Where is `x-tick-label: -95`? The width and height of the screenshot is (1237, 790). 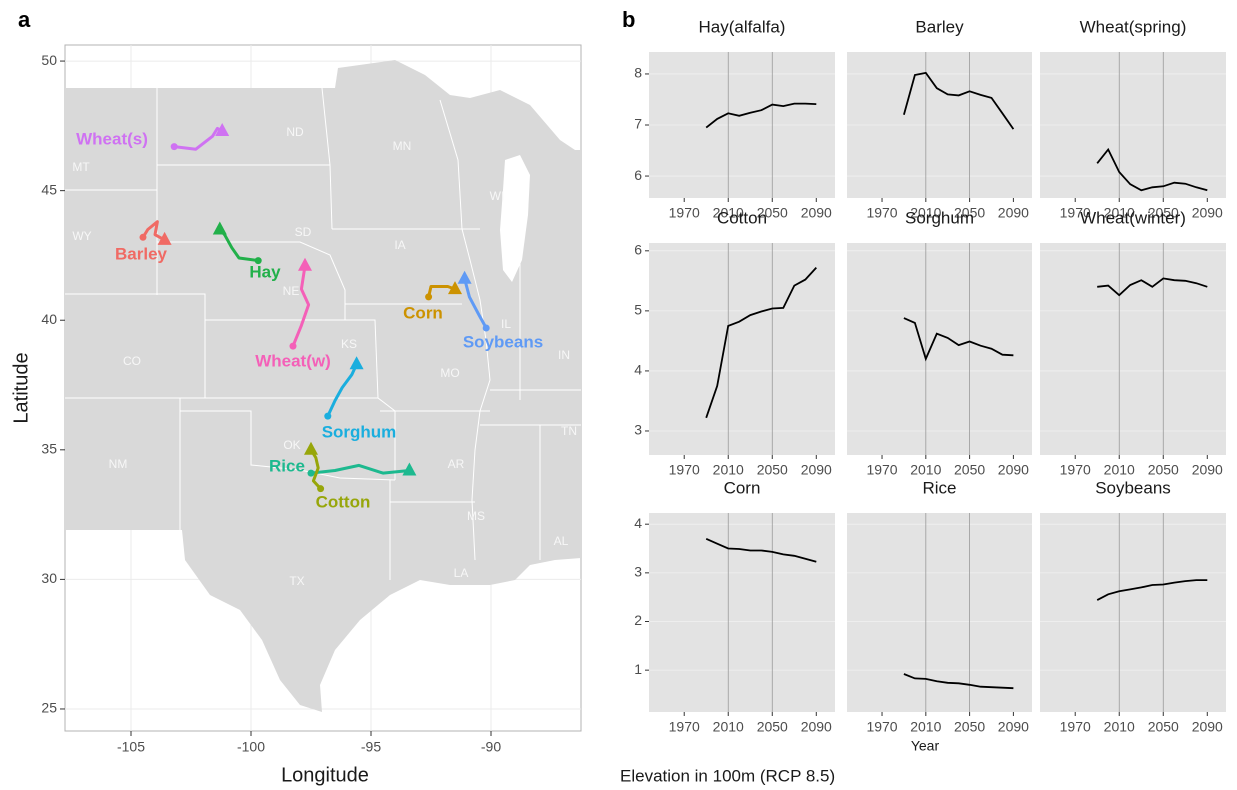 x-tick-label: -95 is located at coordinates (371, 747).